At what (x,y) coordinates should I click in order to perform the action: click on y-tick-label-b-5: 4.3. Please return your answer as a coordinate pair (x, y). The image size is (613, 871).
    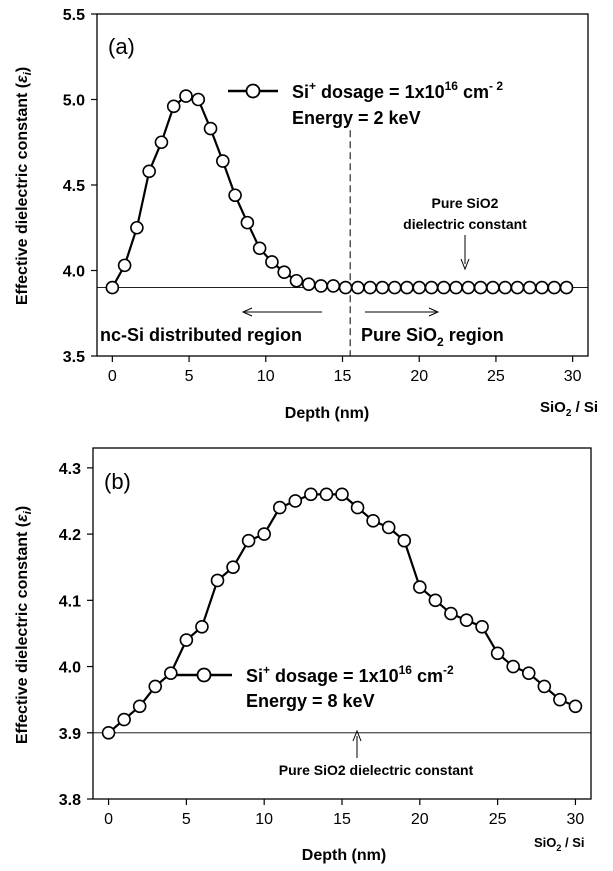
    Looking at the image, I should click on (70, 469).